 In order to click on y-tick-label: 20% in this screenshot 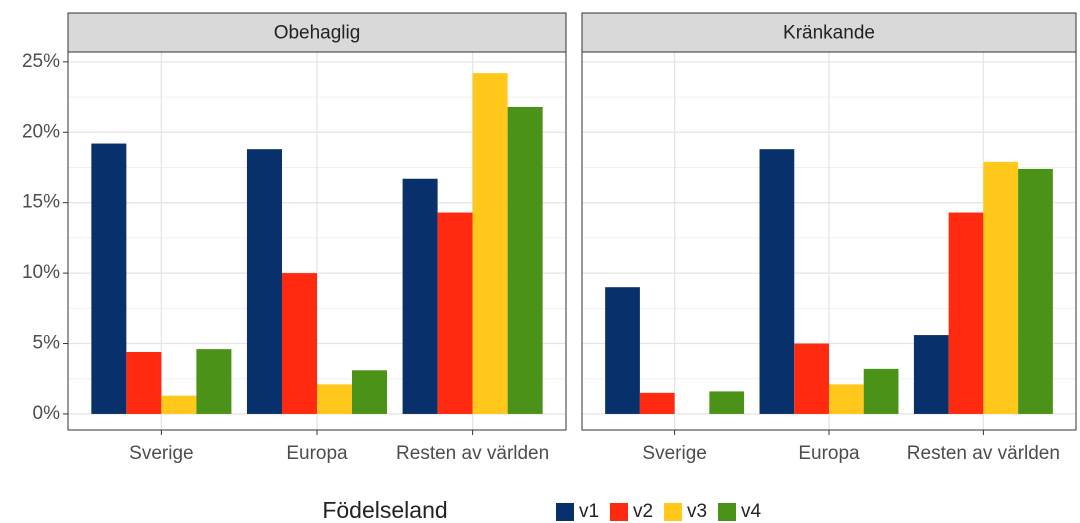, I will do `click(41, 131)`.